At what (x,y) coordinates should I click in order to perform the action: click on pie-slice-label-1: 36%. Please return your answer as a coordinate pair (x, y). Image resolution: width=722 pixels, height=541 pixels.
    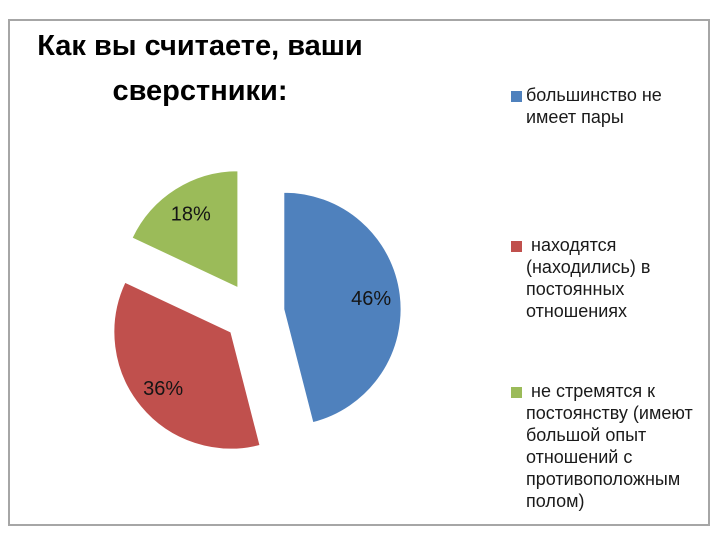
    Looking at the image, I should click on (163, 389).